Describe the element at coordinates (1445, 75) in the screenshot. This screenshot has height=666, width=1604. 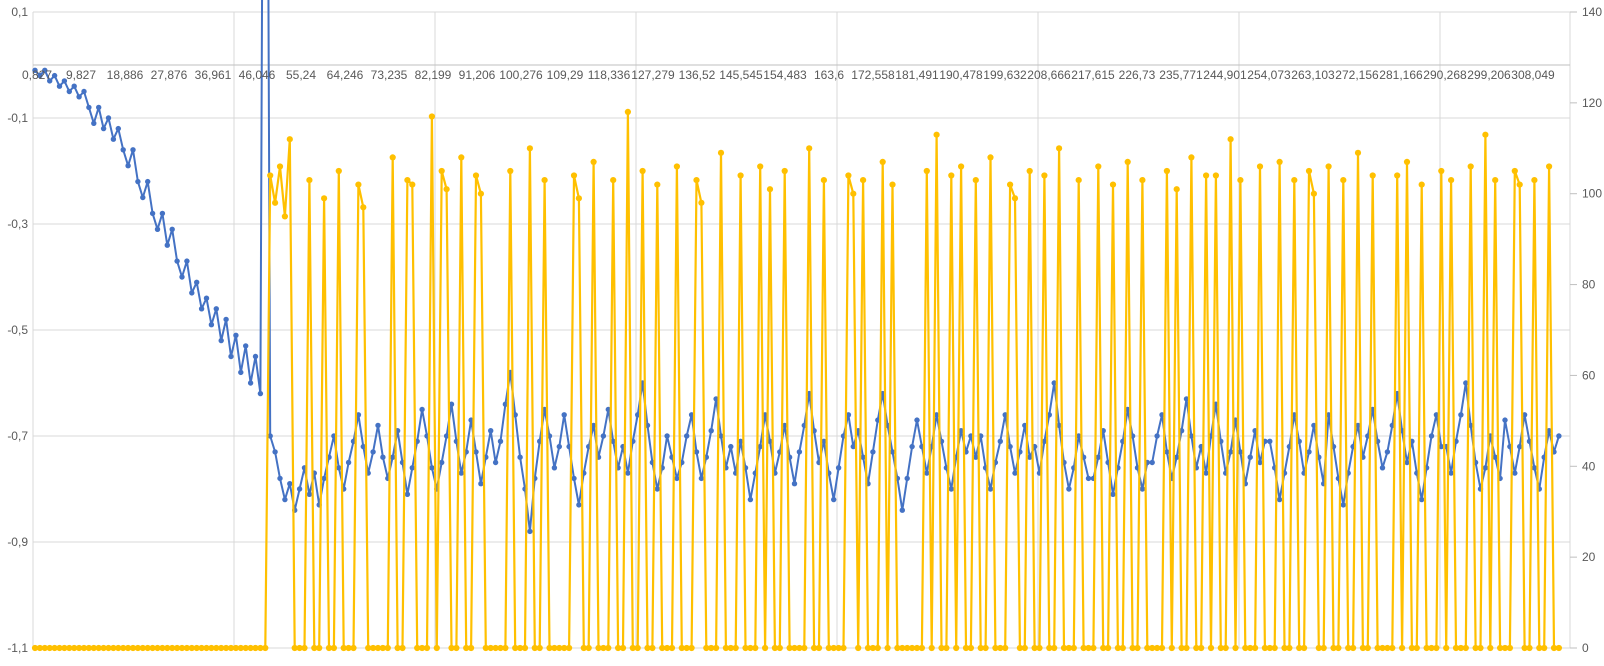
I see `x-axis-tick-label: 290,268` at that location.